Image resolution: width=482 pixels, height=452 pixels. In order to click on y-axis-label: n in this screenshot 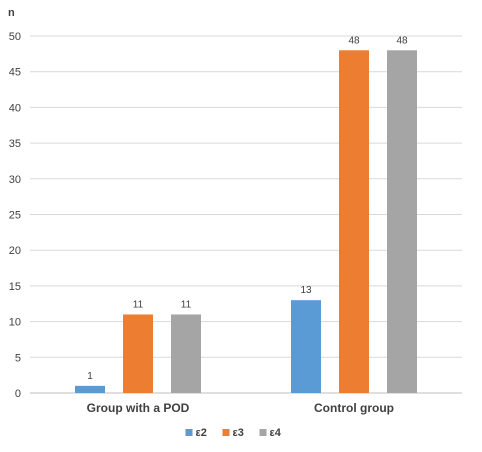, I will do `click(11, 13)`.